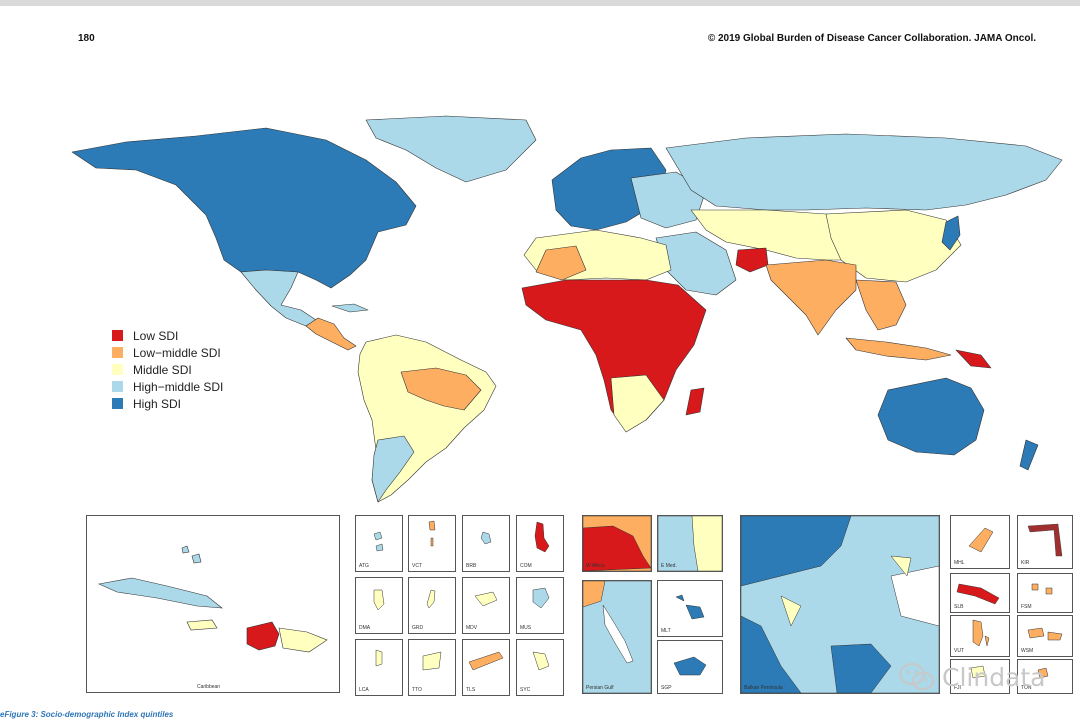 The image size is (1080, 721). What do you see at coordinates (811, 297) in the screenshot?
I see `south-asia-region` at bounding box center [811, 297].